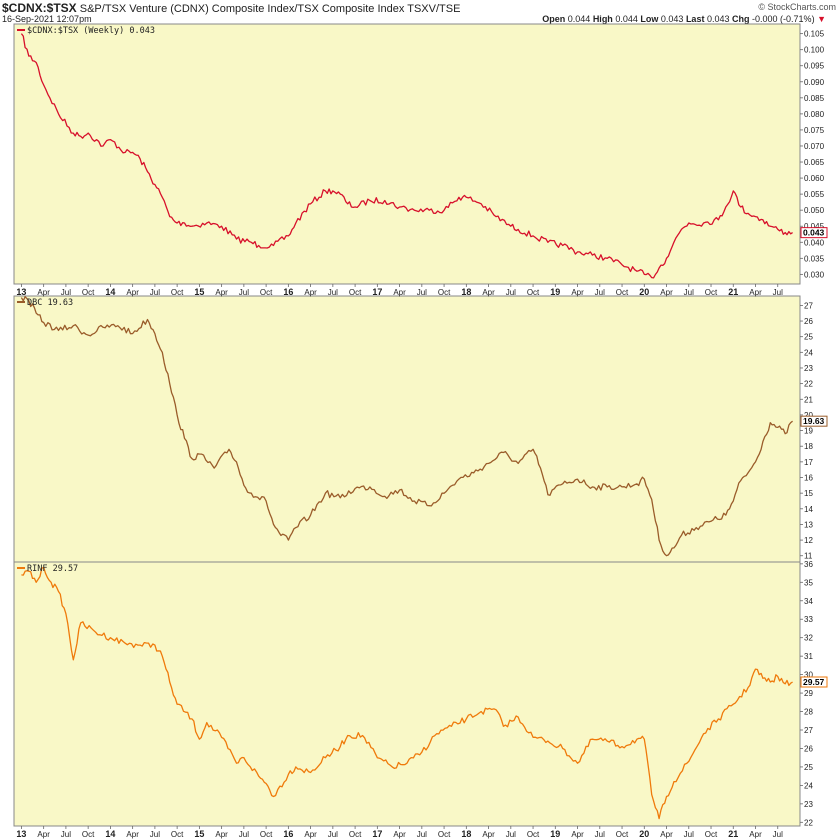 The width and height of the screenshot is (840, 840). What do you see at coordinates (814, 98) in the screenshot?
I see `y-tick-label: 0.085` at bounding box center [814, 98].